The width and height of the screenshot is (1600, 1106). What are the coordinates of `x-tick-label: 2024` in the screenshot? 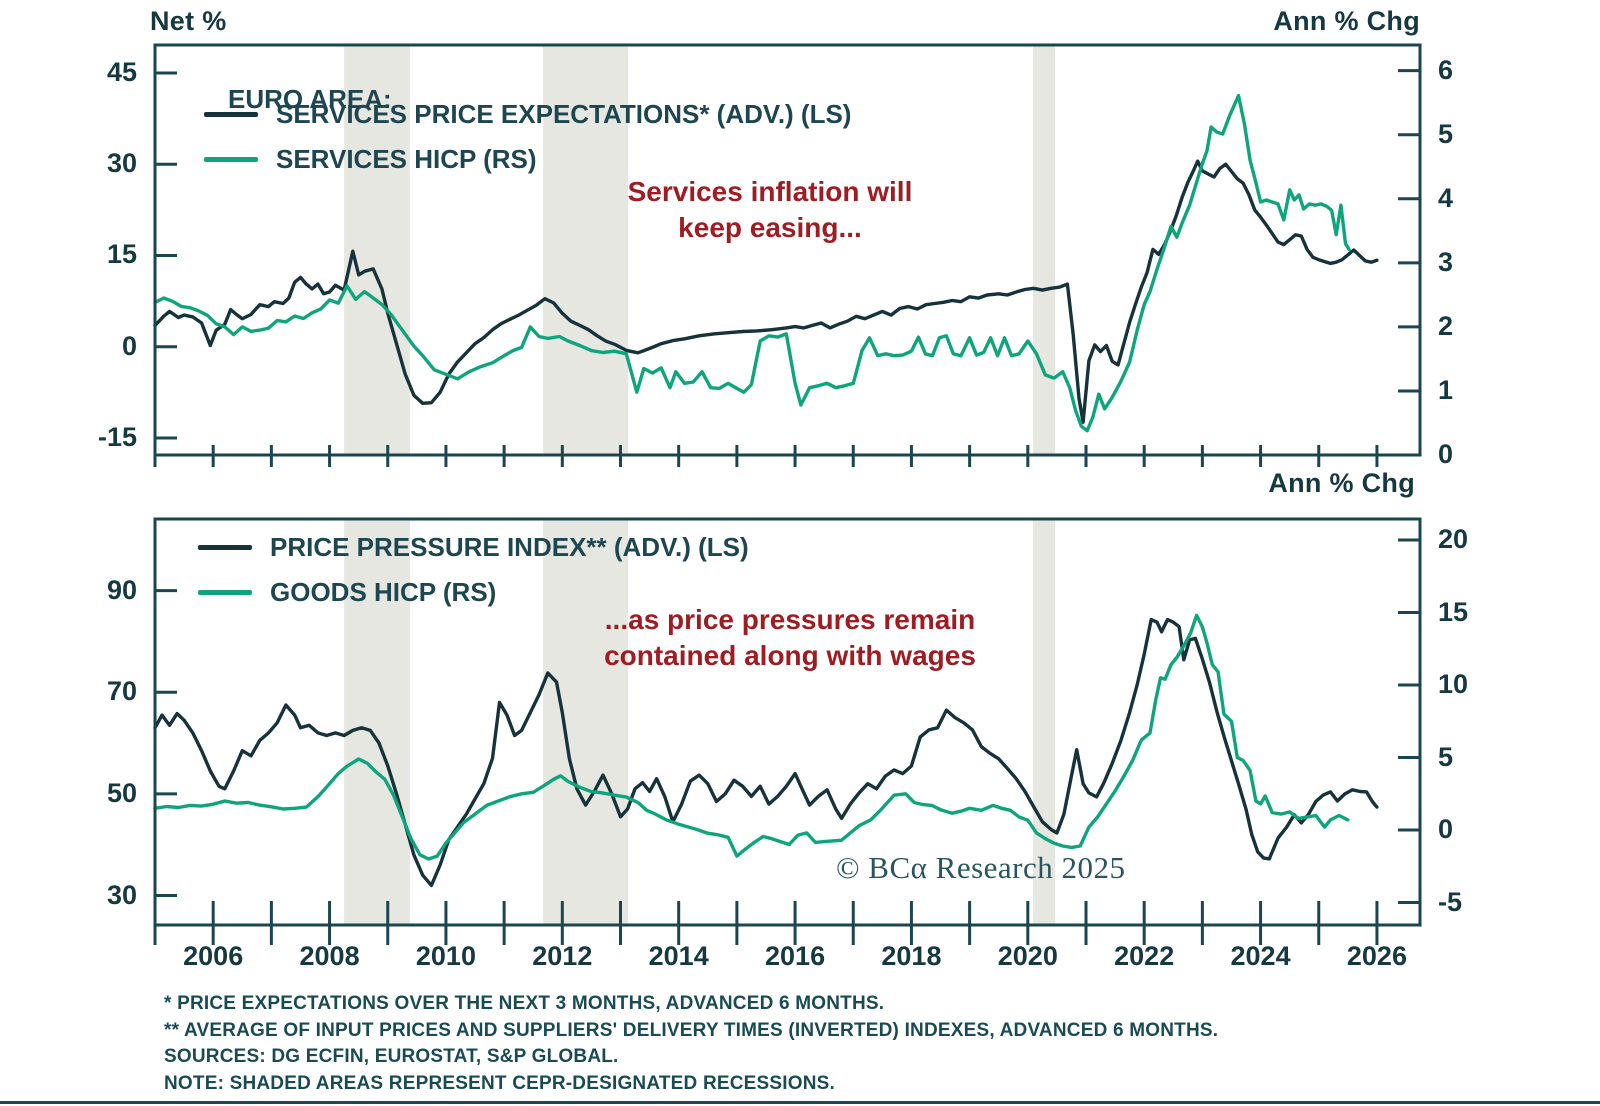 It's located at (1260, 956).